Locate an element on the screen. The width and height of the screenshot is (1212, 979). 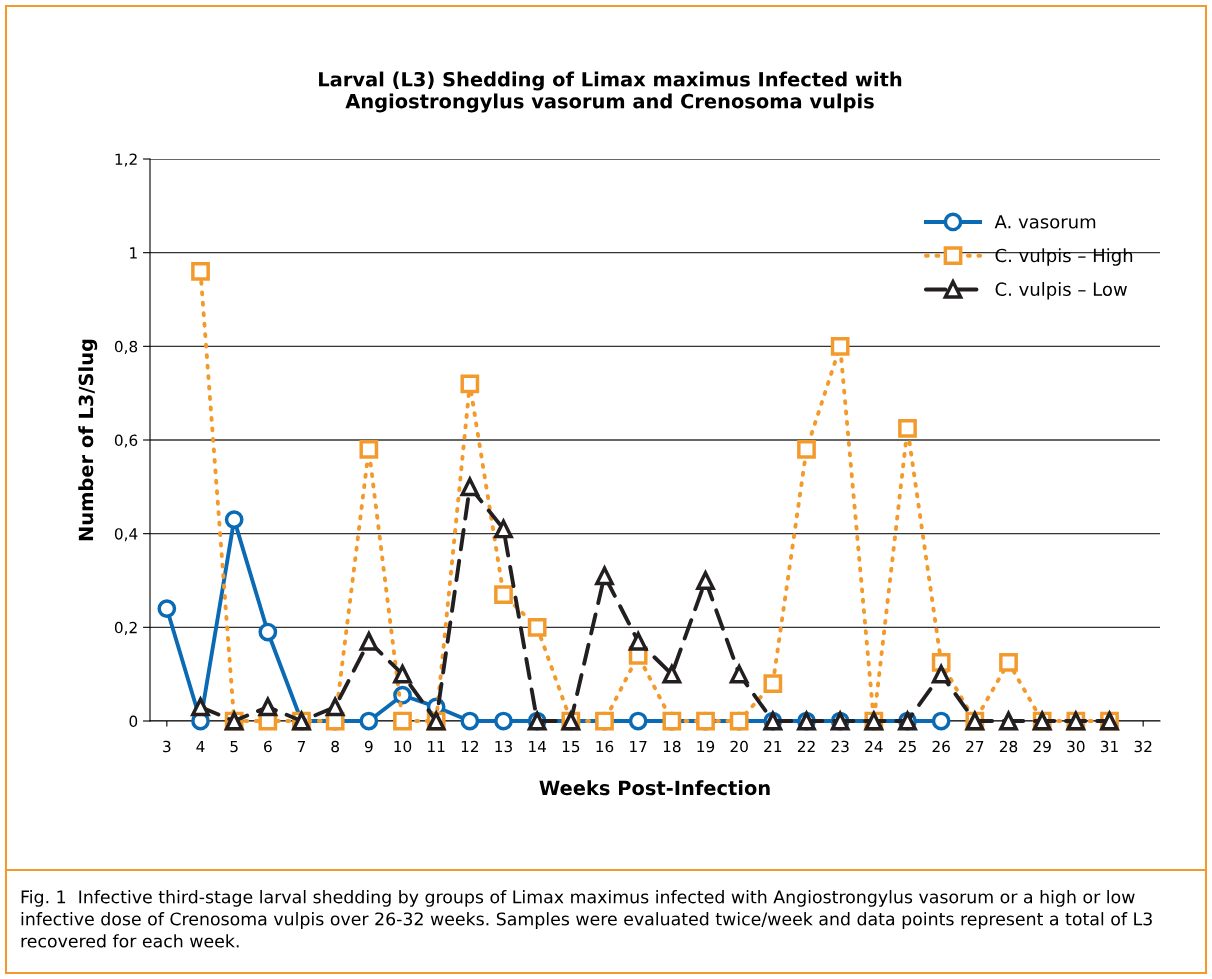
caption: Fig. 1 Infective third-stage larval shedding by groups of Limax maximus infected with Angiostrongylus vasorum or a high or low infective dose of Crenosoma vulpis over 26-32 weeks. Samples were evaluated twice/week and data points represent a total of L3 recovered for each week. is located at coordinates (586, 919).